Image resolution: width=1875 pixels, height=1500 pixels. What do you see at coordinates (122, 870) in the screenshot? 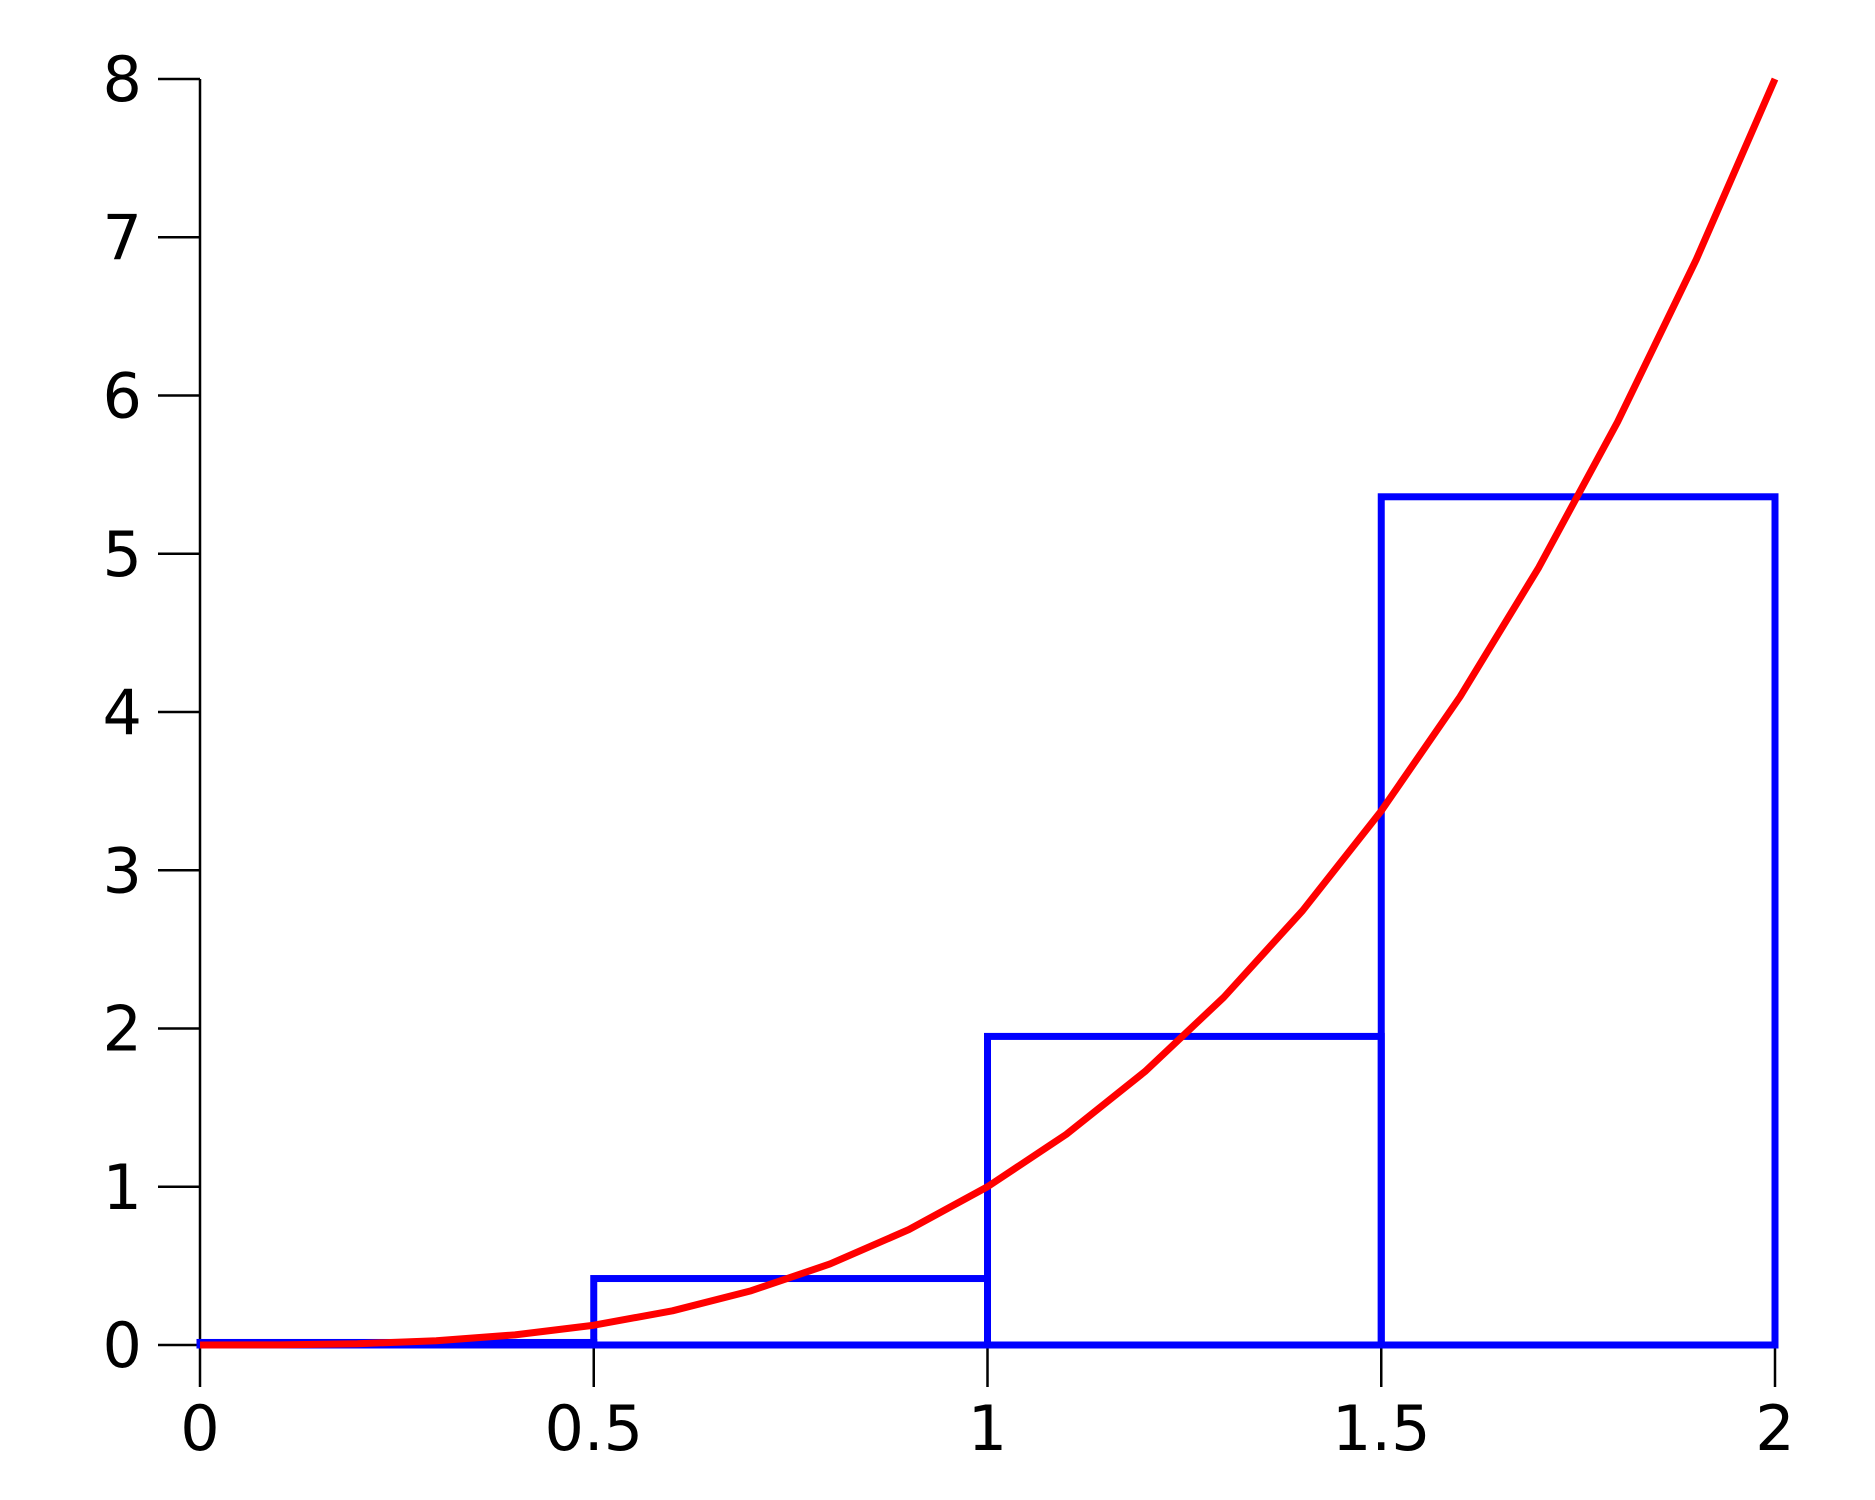
I see `y-tick-label: 3` at bounding box center [122, 870].